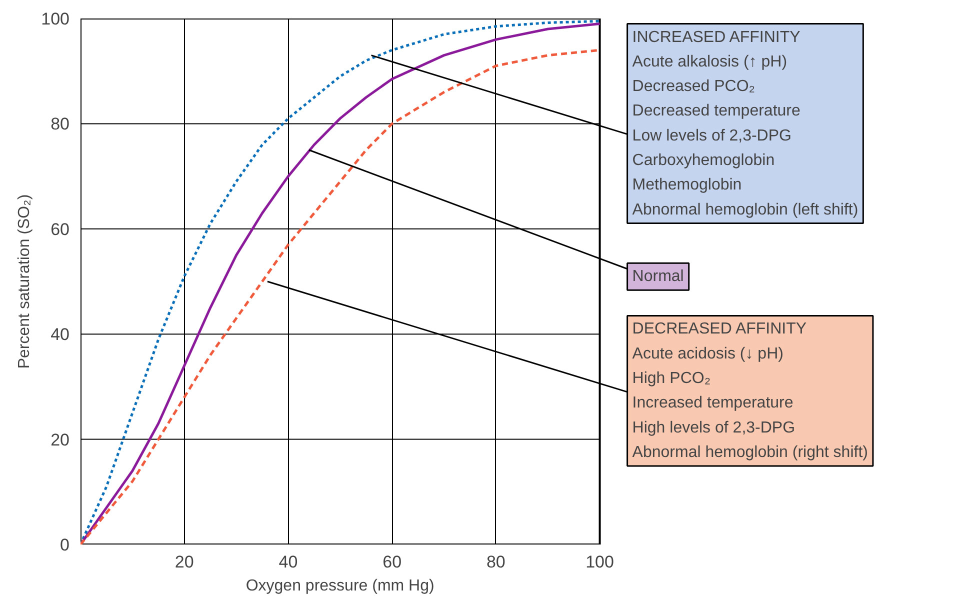  What do you see at coordinates (392, 562) in the screenshot?
I see `x-tick-label: 60` at bounding box center [392, 562].